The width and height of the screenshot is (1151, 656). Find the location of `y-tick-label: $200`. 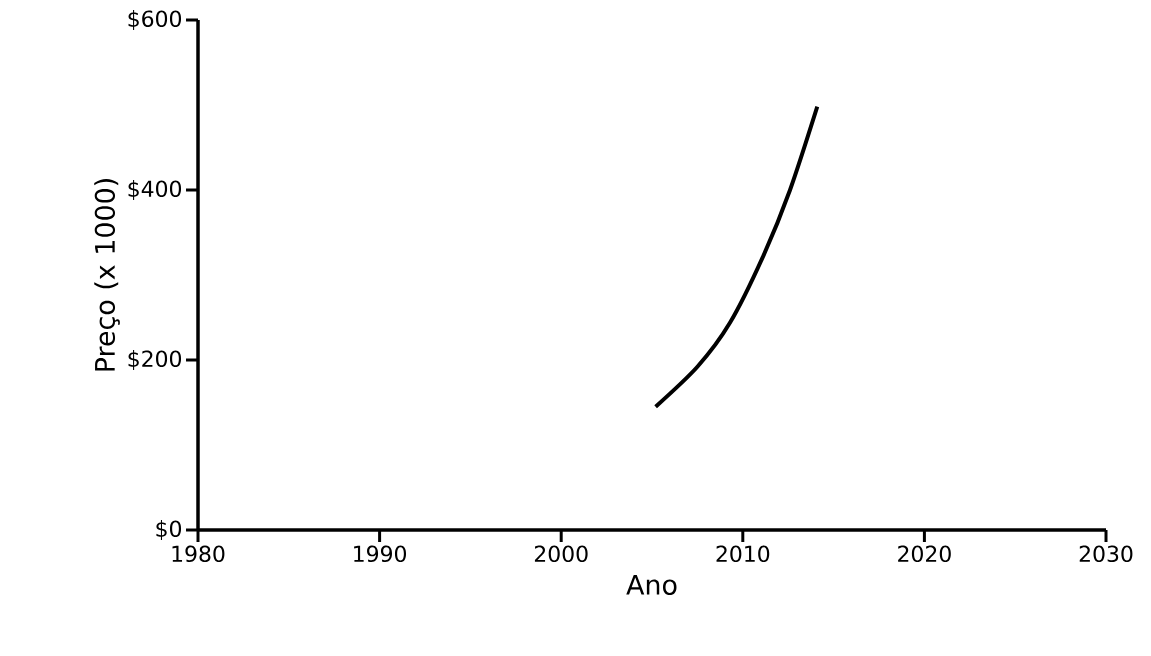

y-tick-label: $200 is located at coordinates (155, 360).